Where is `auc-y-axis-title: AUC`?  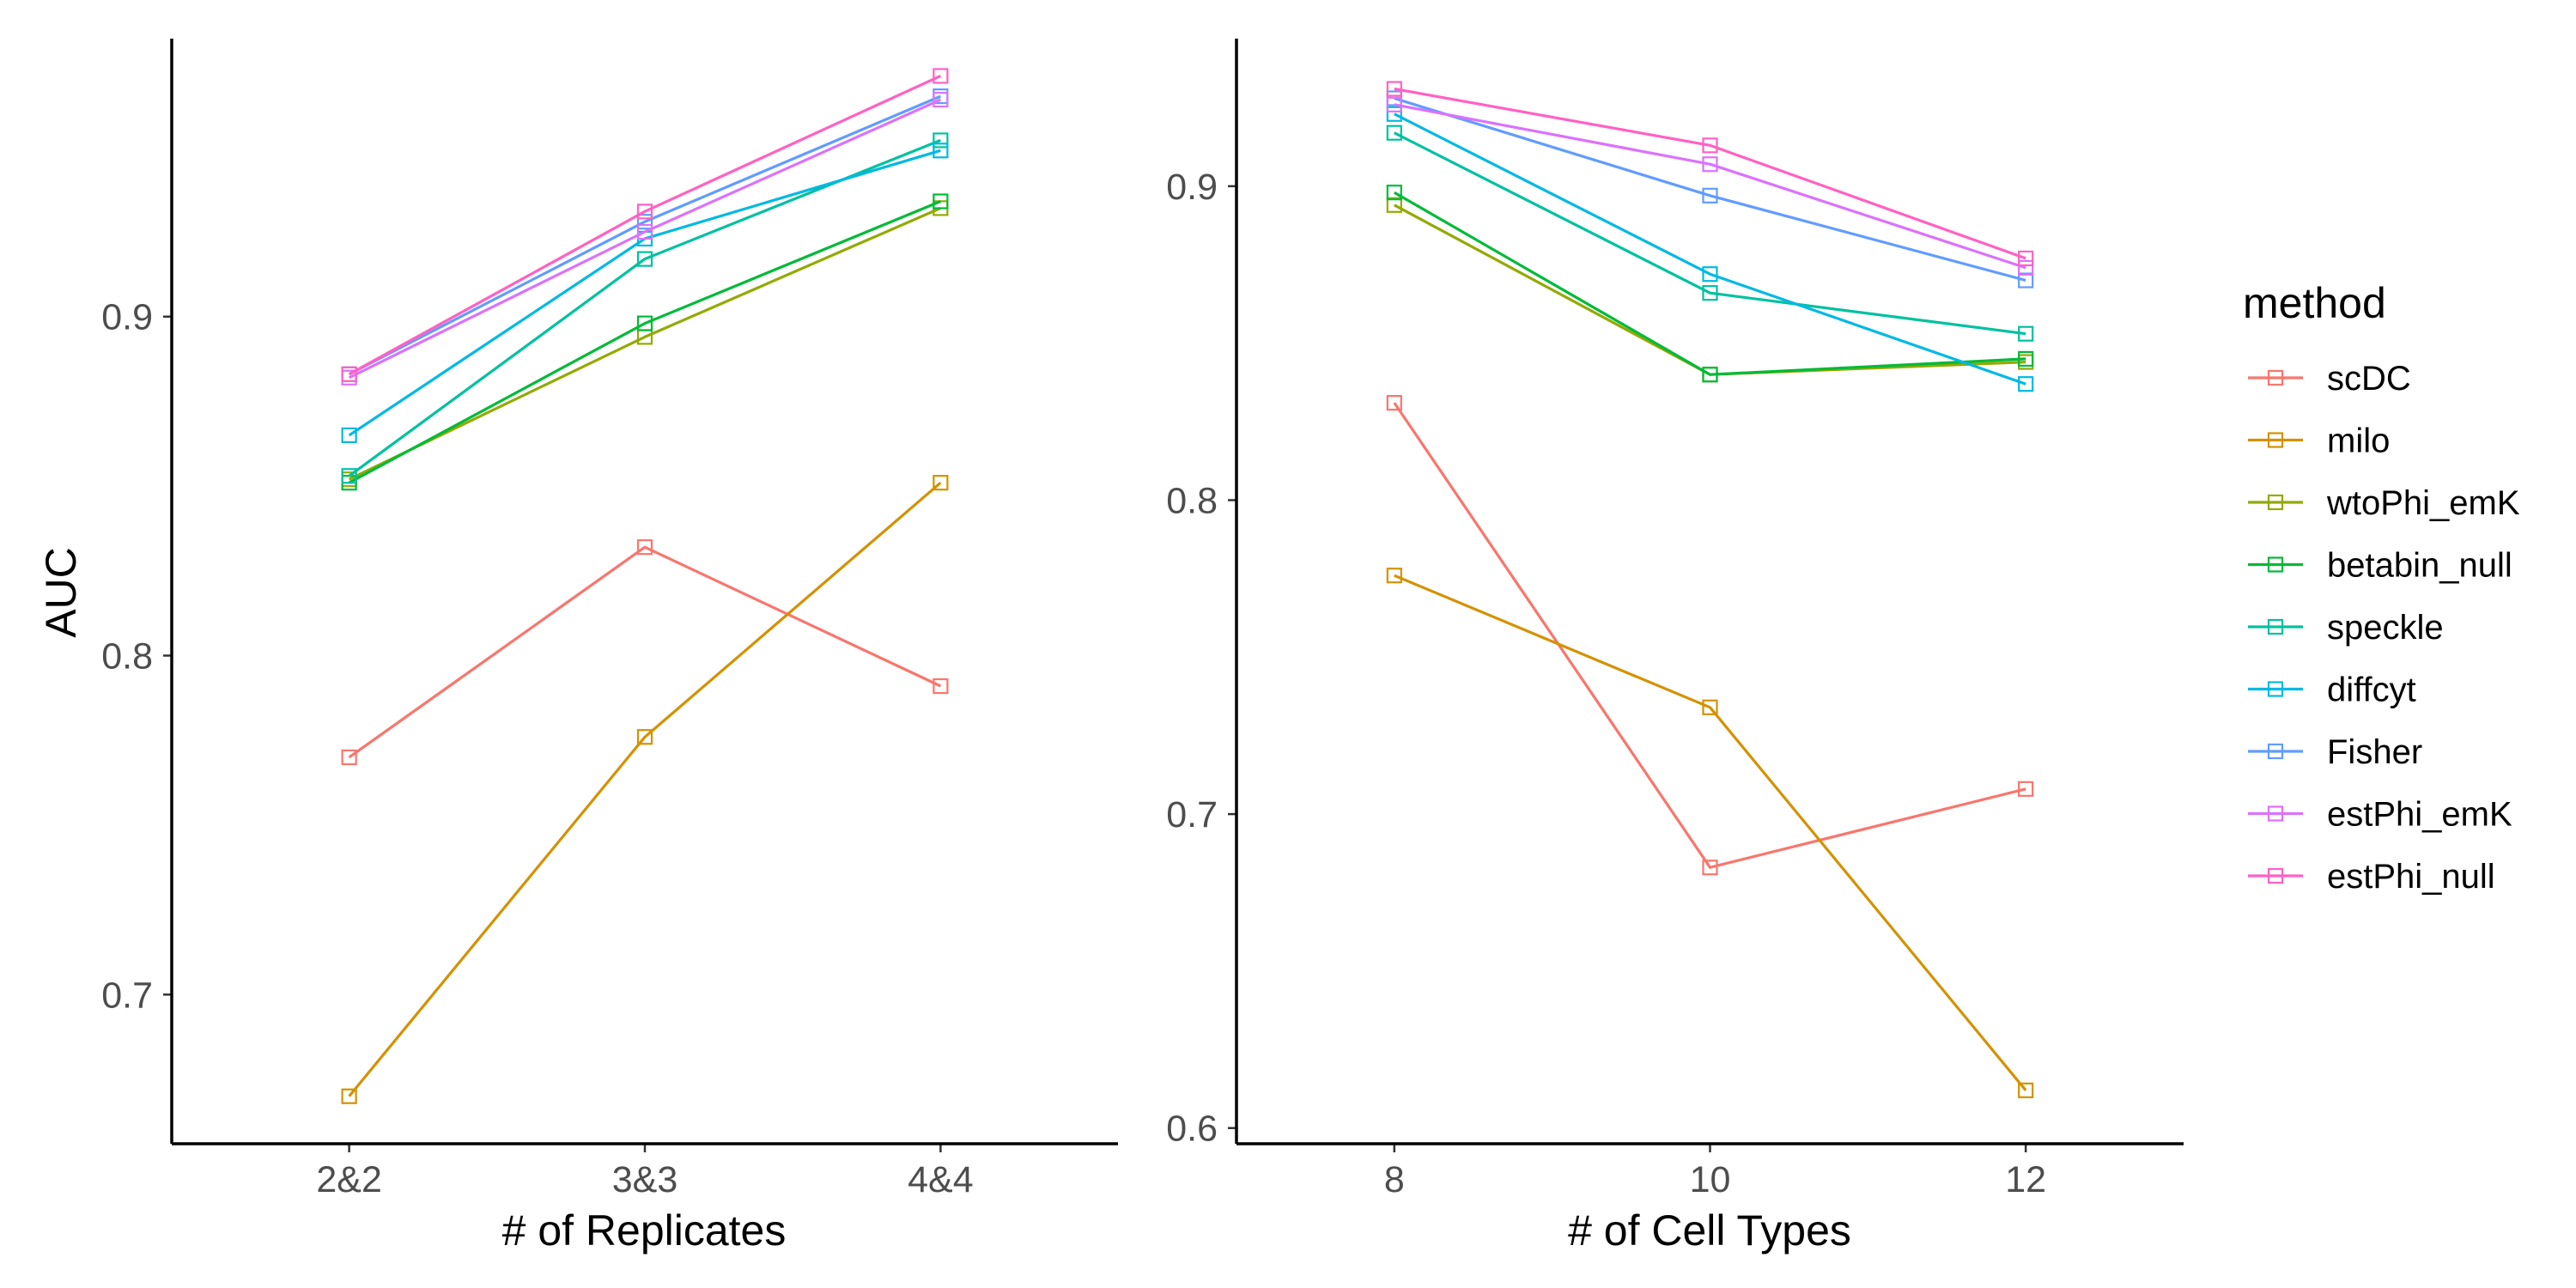 auc-y-axis-title: AUC is located at coordinates (61, 592).